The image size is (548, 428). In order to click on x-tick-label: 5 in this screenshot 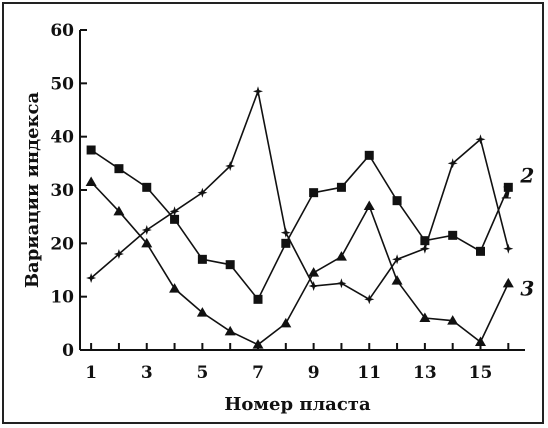, I will do `click(202, 373)`.